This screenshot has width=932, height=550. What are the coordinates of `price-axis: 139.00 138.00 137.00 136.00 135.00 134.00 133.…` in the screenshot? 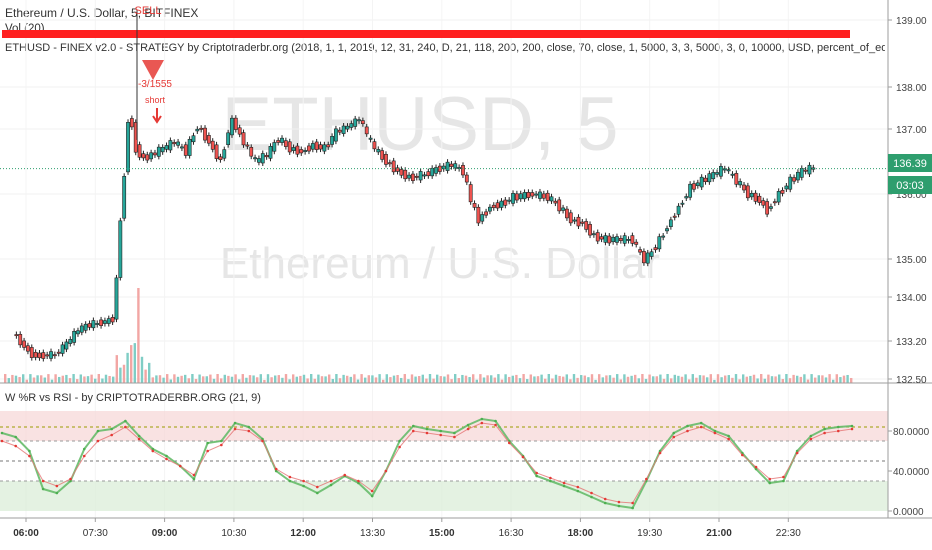 It's located at (907, 201).